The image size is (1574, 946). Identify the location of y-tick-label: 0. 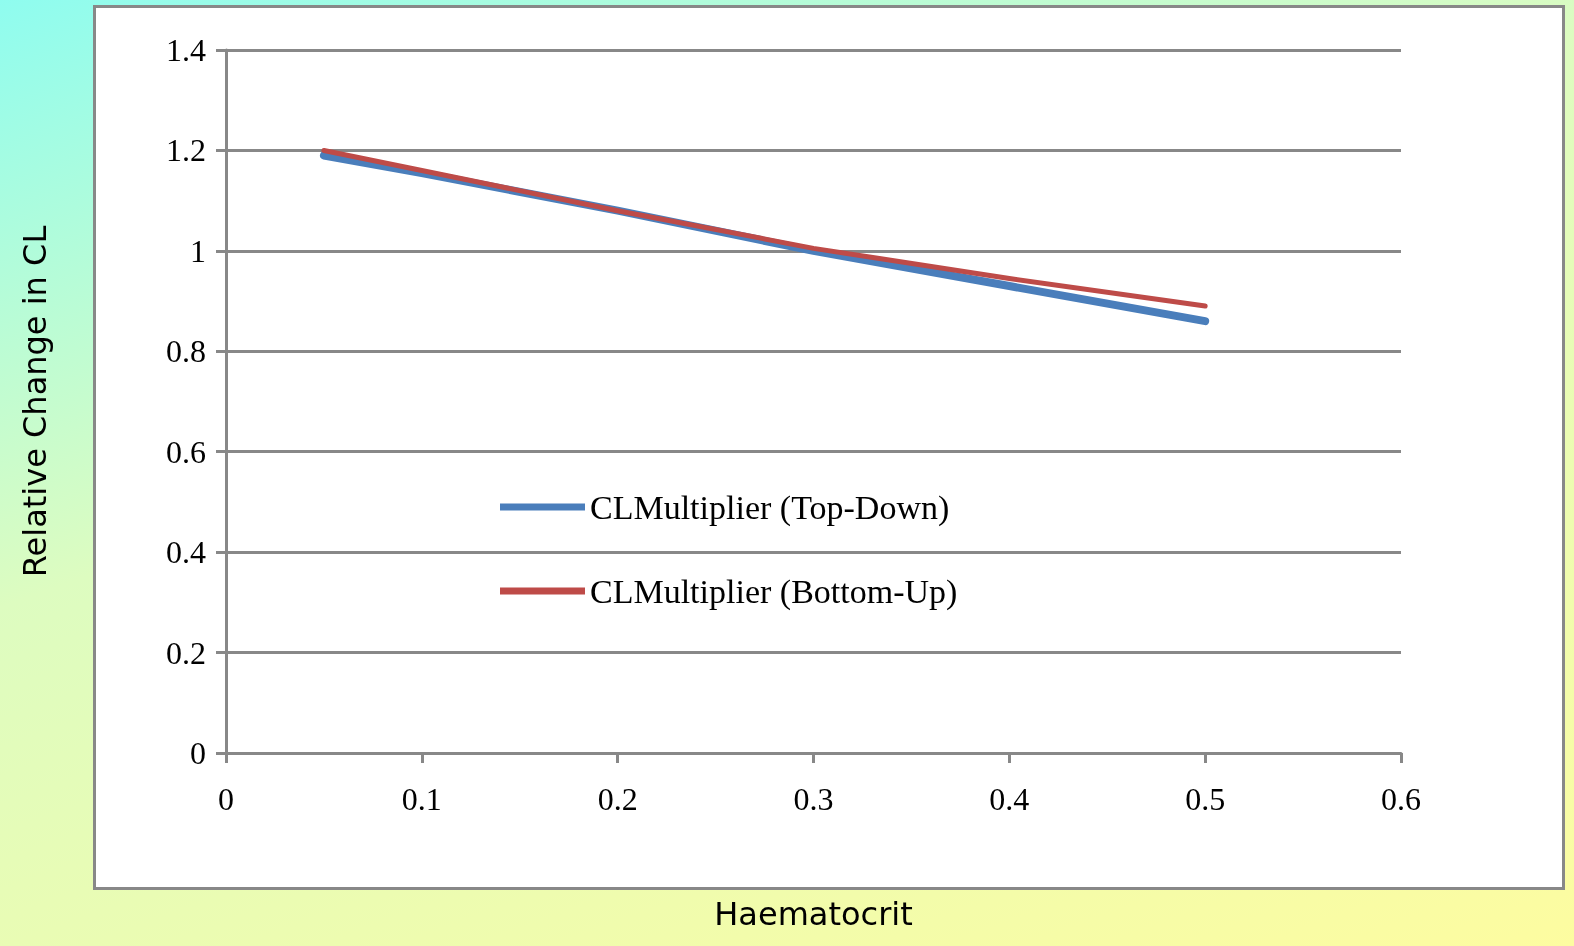
(198, 753).